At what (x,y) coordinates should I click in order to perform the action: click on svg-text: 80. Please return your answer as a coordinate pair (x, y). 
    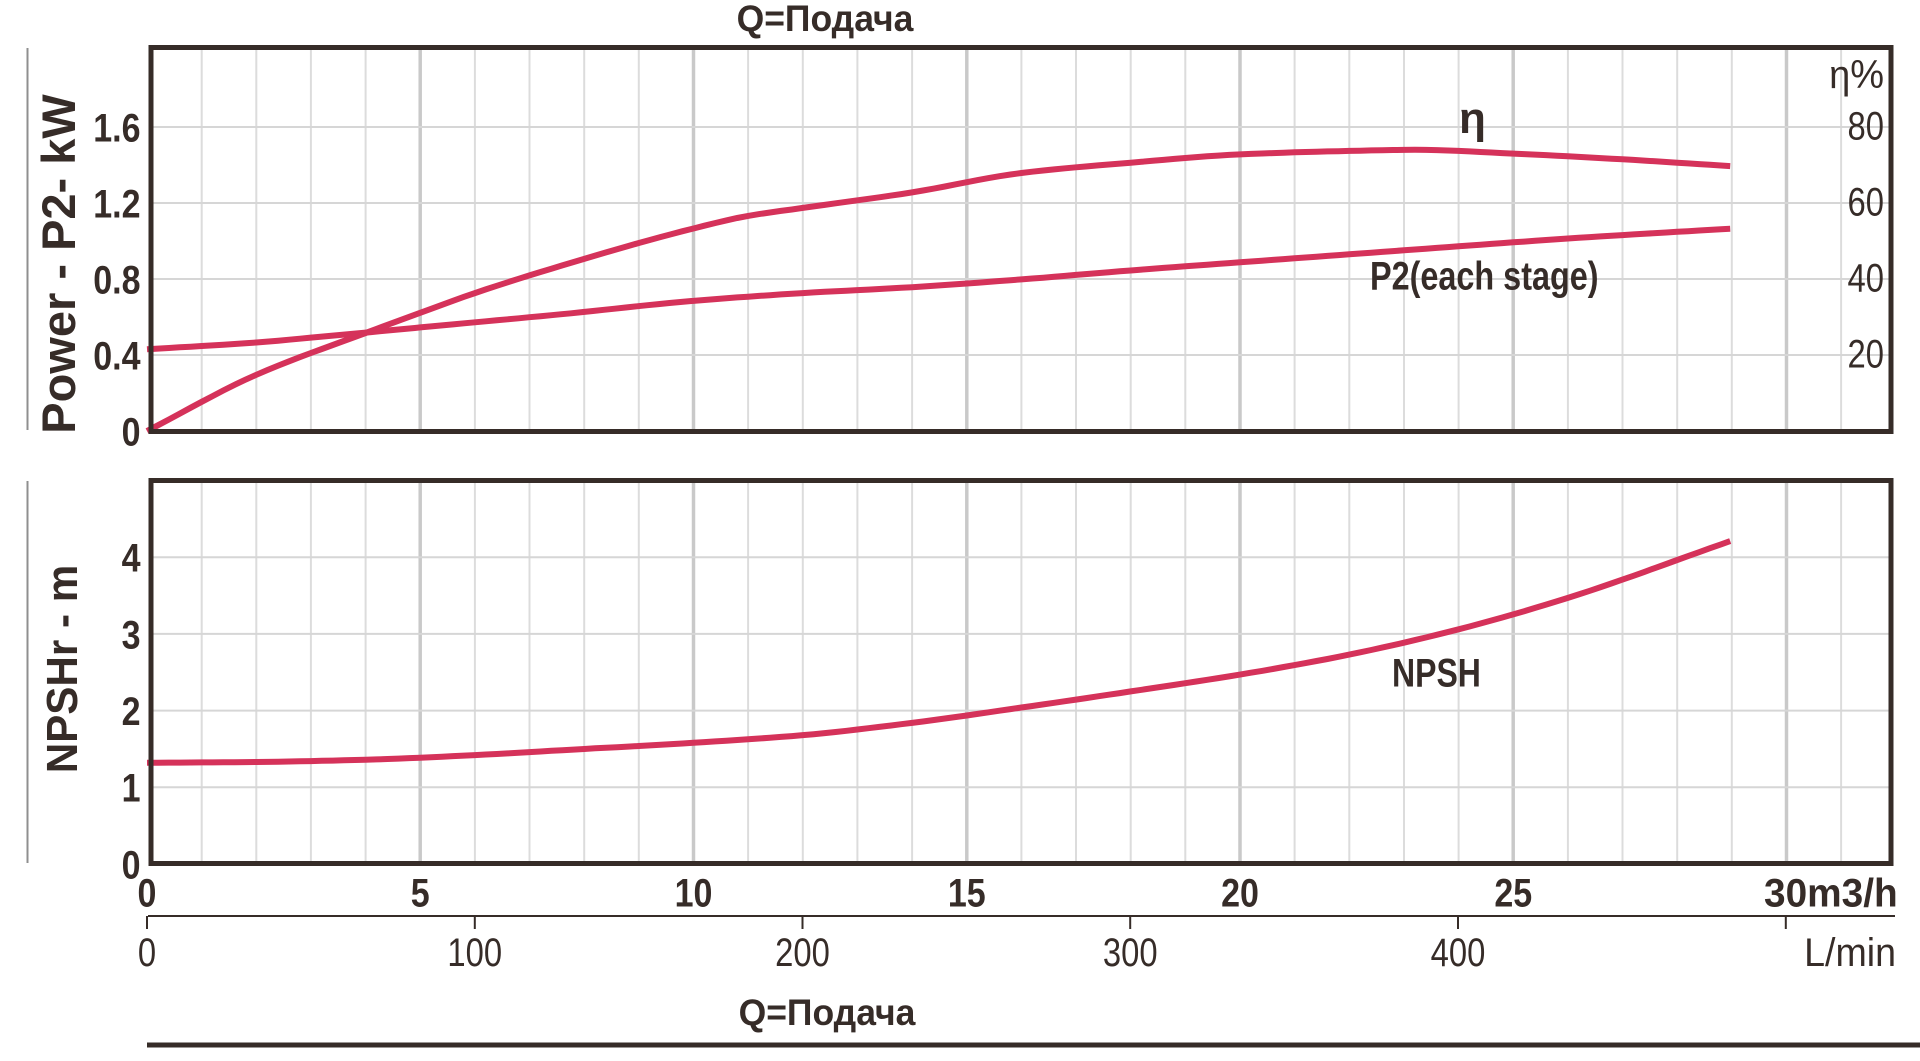
    Looking at the image, I should click on (1866, 125).